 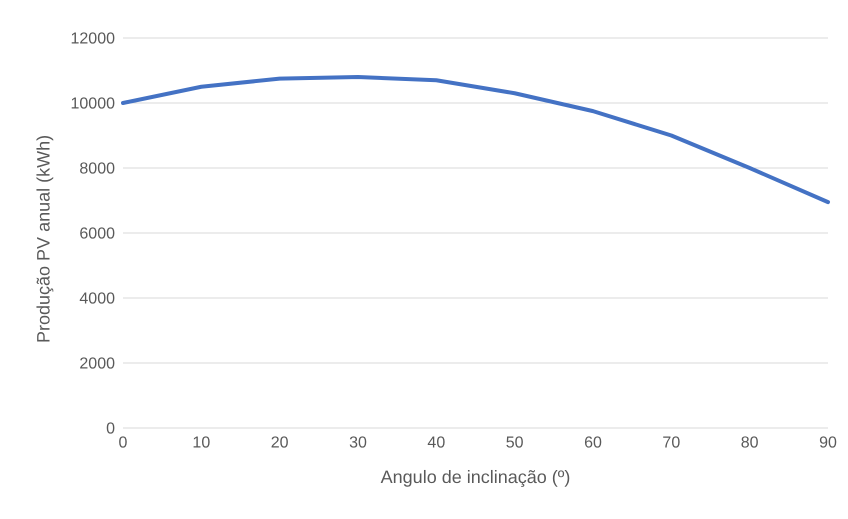 I want to click on x-tick-label: 30, so click(x=358, y=443).